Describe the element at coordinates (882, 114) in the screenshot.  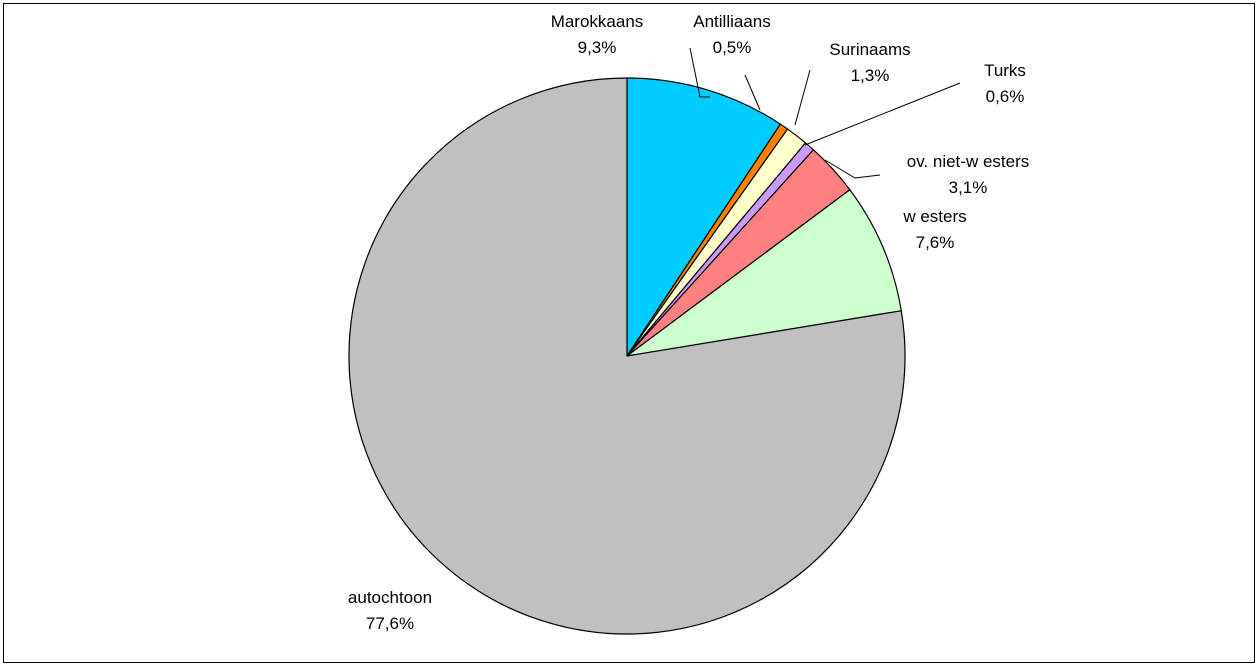
I see `leader-line-turks` at that location.